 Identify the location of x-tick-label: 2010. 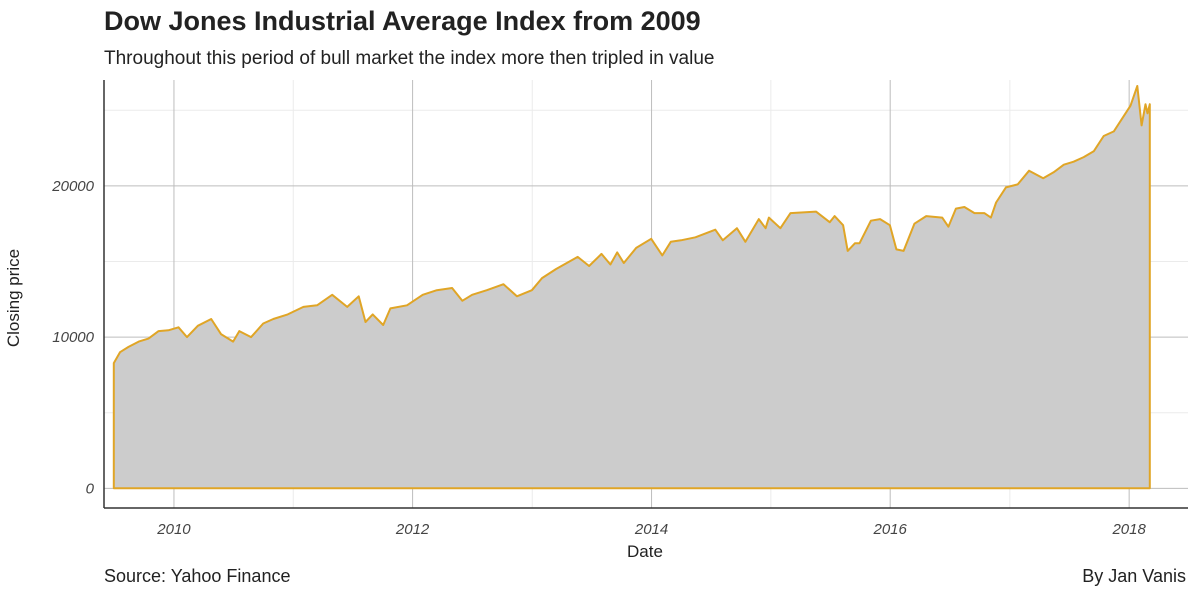
(173, 529).